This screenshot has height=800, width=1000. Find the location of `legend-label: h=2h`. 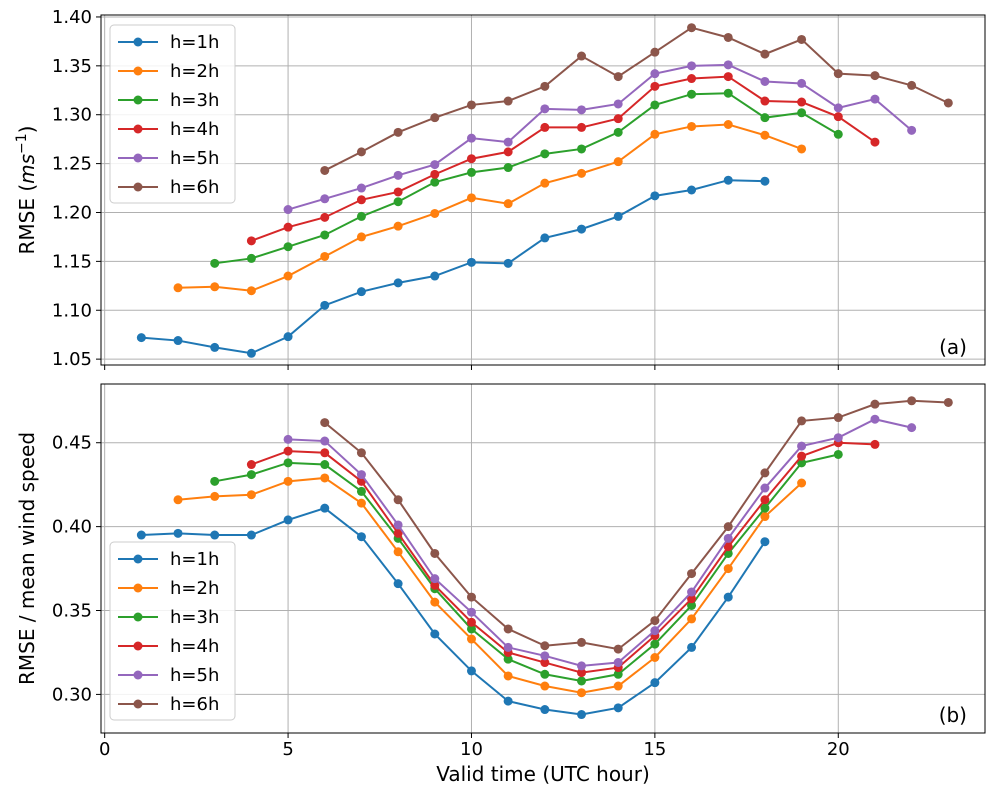

legend-label: h=2h is located at coordinates (194, 588).